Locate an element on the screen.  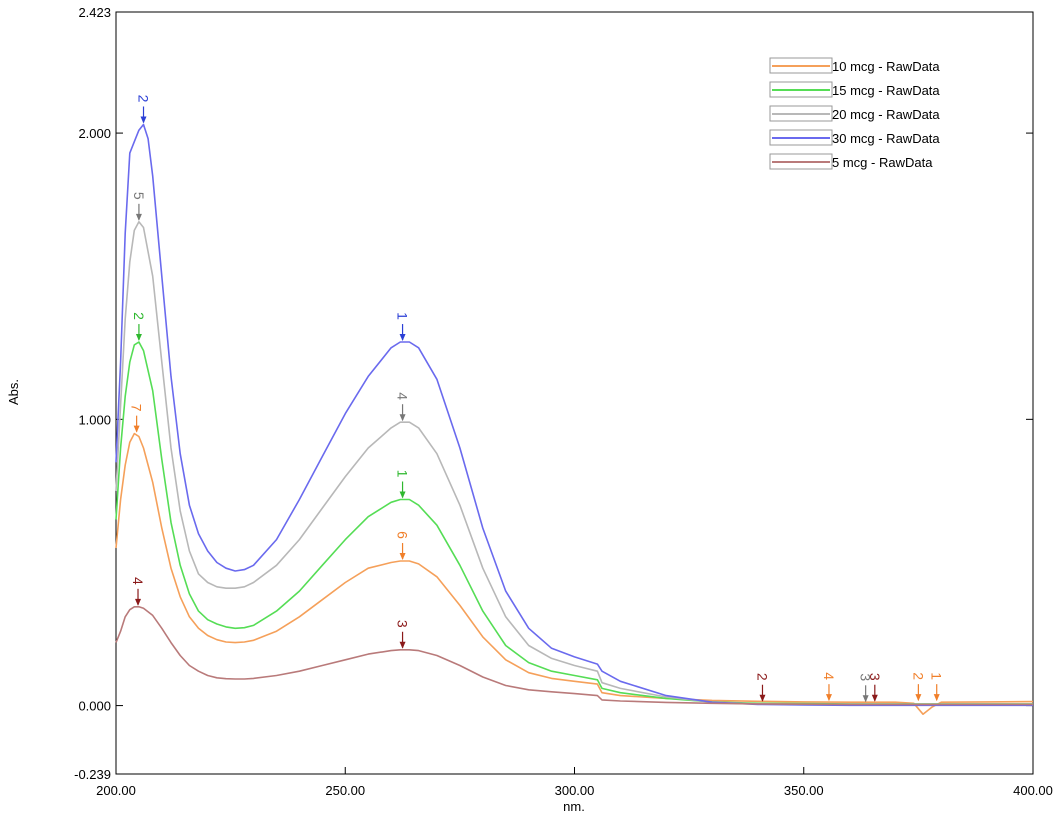
legend-entry: 30 mcg - RawData is located at coordinates (854, 137).